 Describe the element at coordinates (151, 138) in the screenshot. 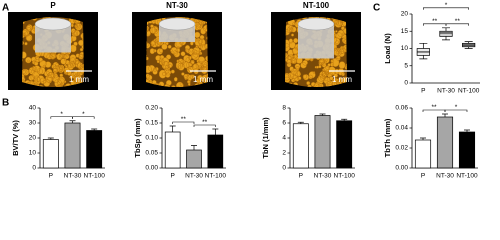

I see `y-tick-label: 0.10` at that location.